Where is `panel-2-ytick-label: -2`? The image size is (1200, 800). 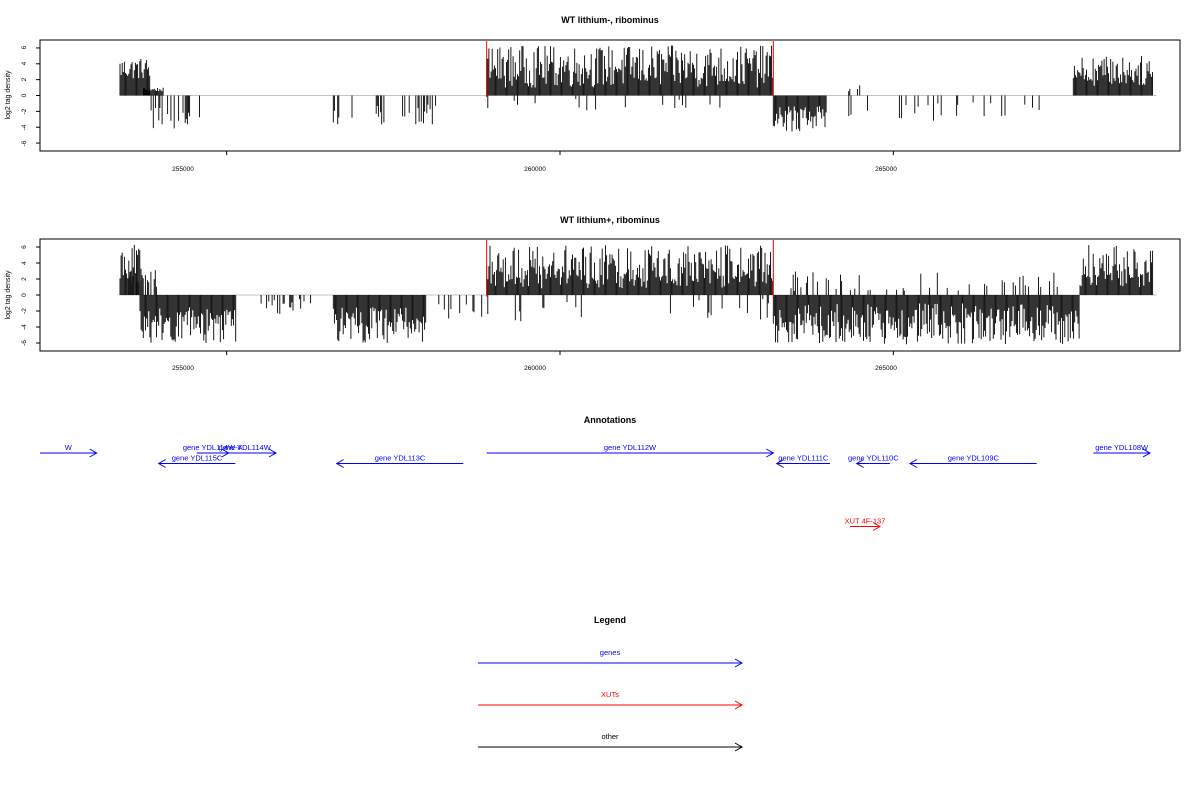 panel-2-ytick-label: -2 is located at coordinates (24, 311).